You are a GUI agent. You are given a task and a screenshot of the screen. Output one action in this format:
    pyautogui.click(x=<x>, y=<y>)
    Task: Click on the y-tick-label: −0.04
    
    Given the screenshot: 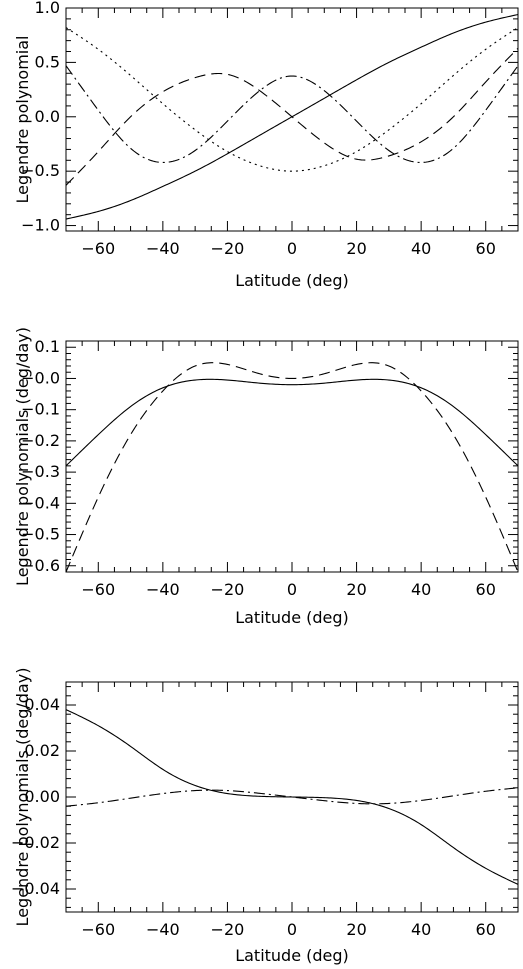 What is the action you would take?
    pyautogui.click(x=35, y=888)
    